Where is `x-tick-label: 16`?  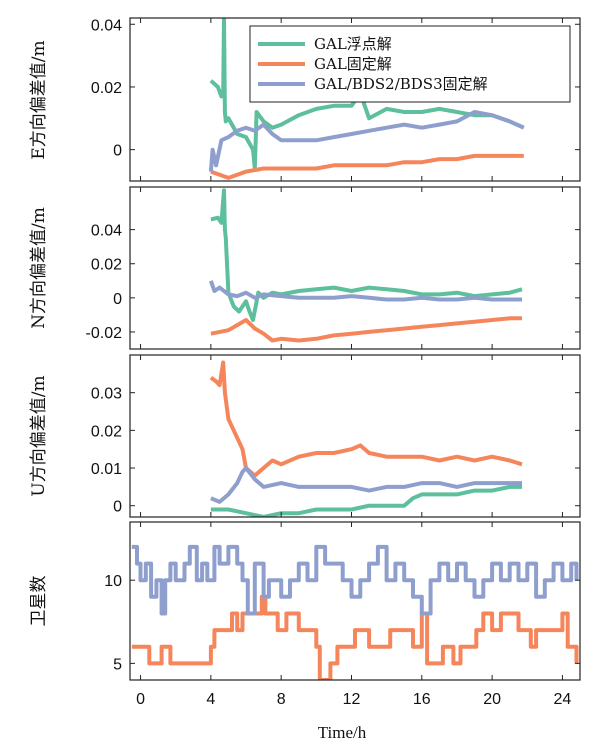
x-tick-label: 16 is located at coordinates (422, 699).